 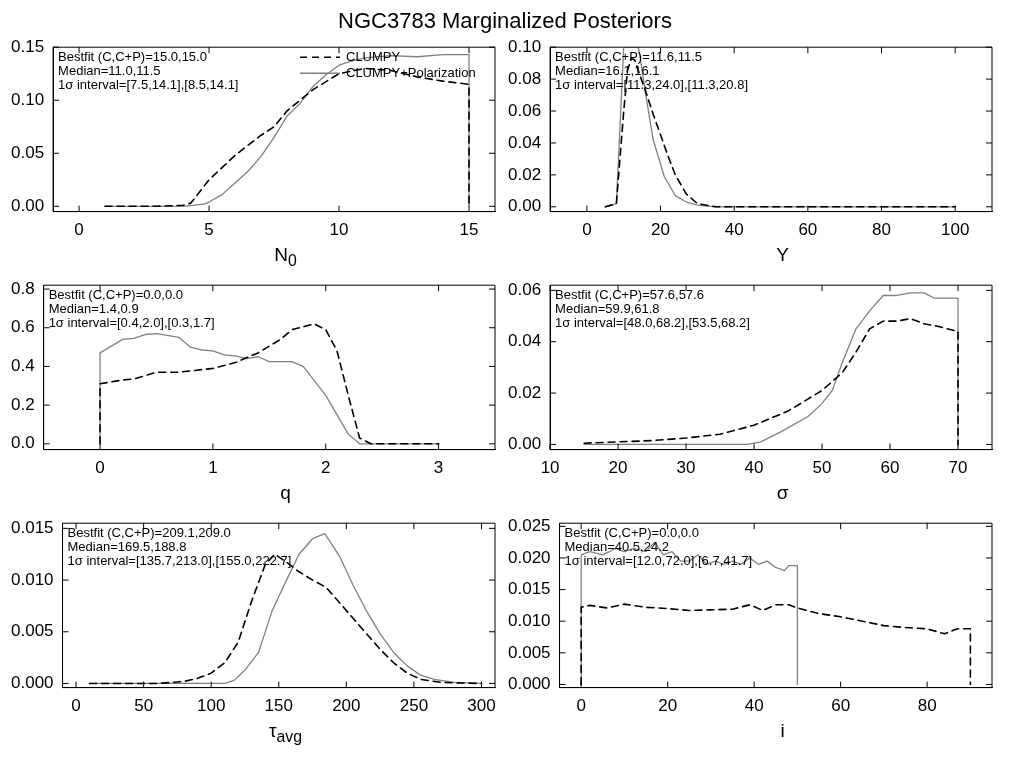 What do you see at coordinates (278, 706) in the screenshot?
I see `x-tick-label: 150` at bounding box center [278, 706].